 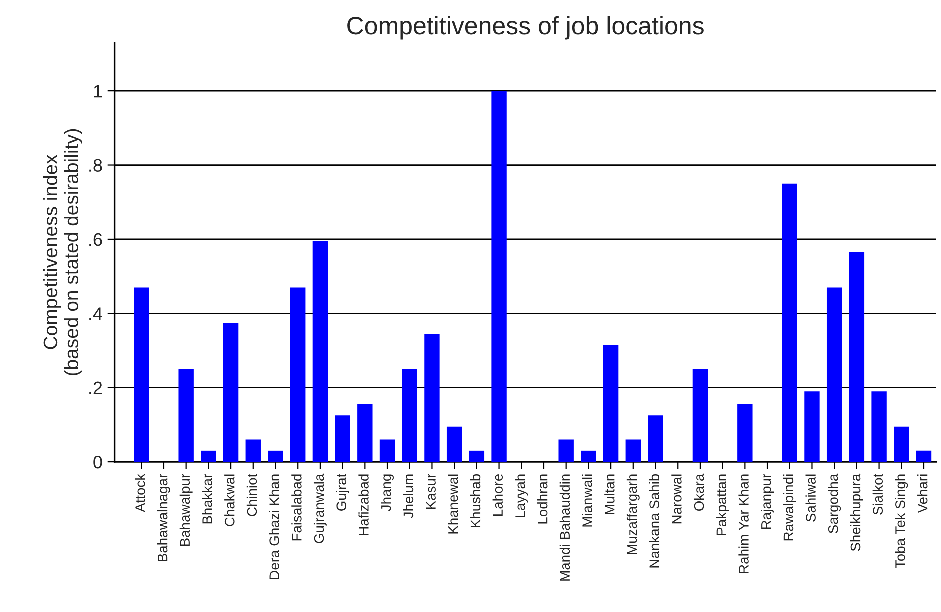 What do you see at coordinates (207, 499) in the screenshot?
I see `x-tick-label: Bhakkar` at bounding box center [207, 499].